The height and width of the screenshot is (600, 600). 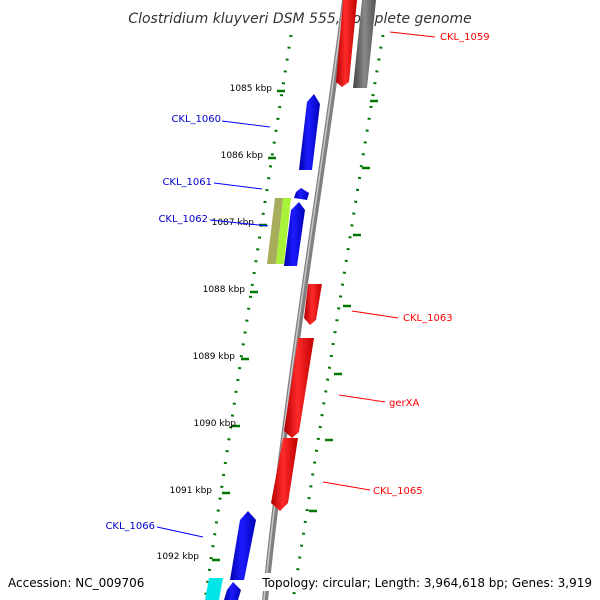 What do you see at coordinates (242, 156) in the screenshot?
I see `kbp-label: 1086 kbp` at bounding box center [242, 156].